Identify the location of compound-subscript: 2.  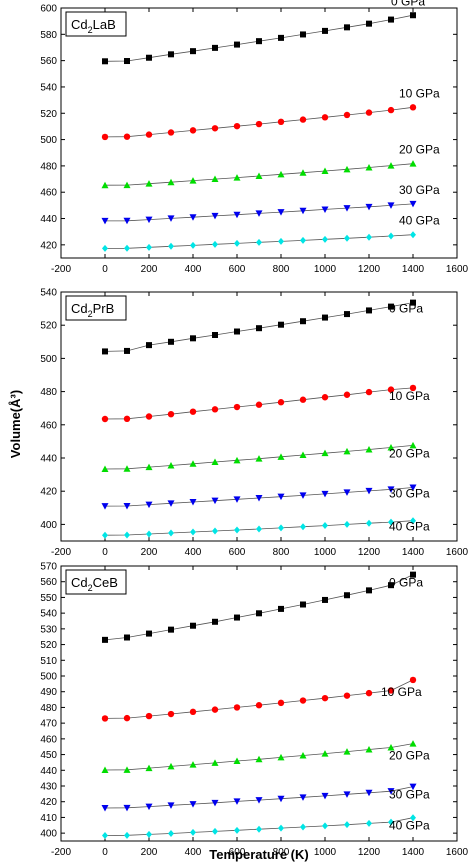
(90, 314).